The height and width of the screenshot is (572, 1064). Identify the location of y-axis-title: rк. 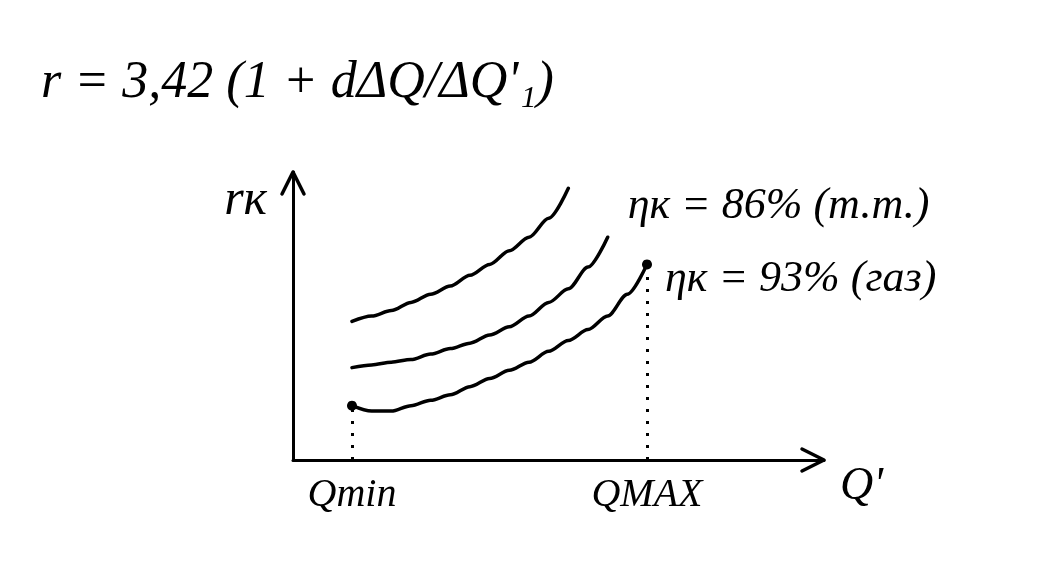
(246, 197).